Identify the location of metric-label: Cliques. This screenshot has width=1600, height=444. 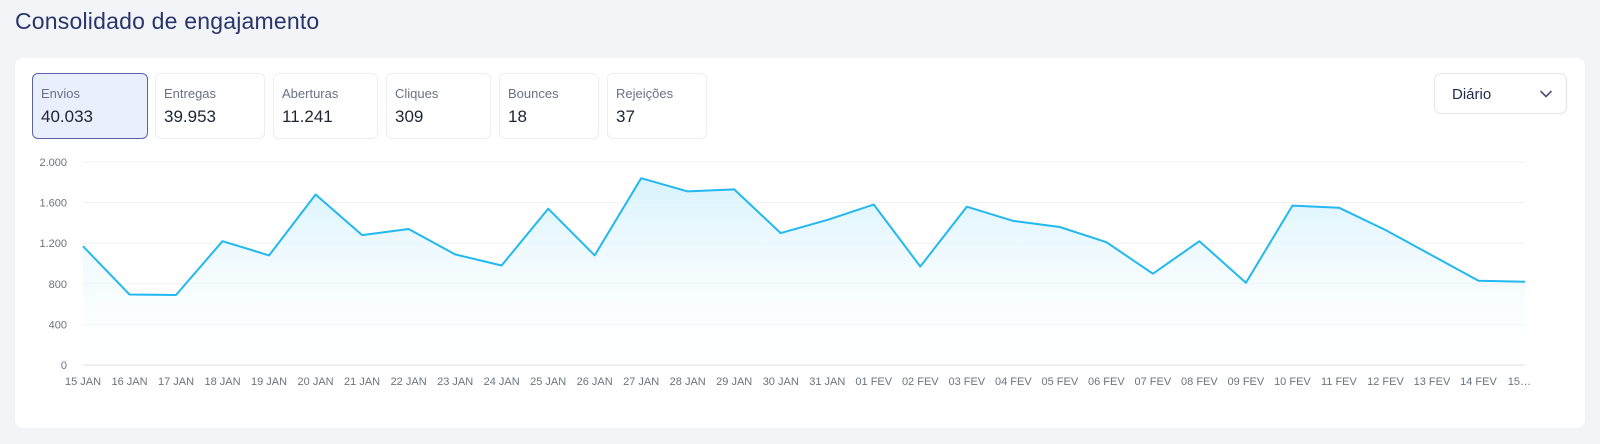
(417, 93).